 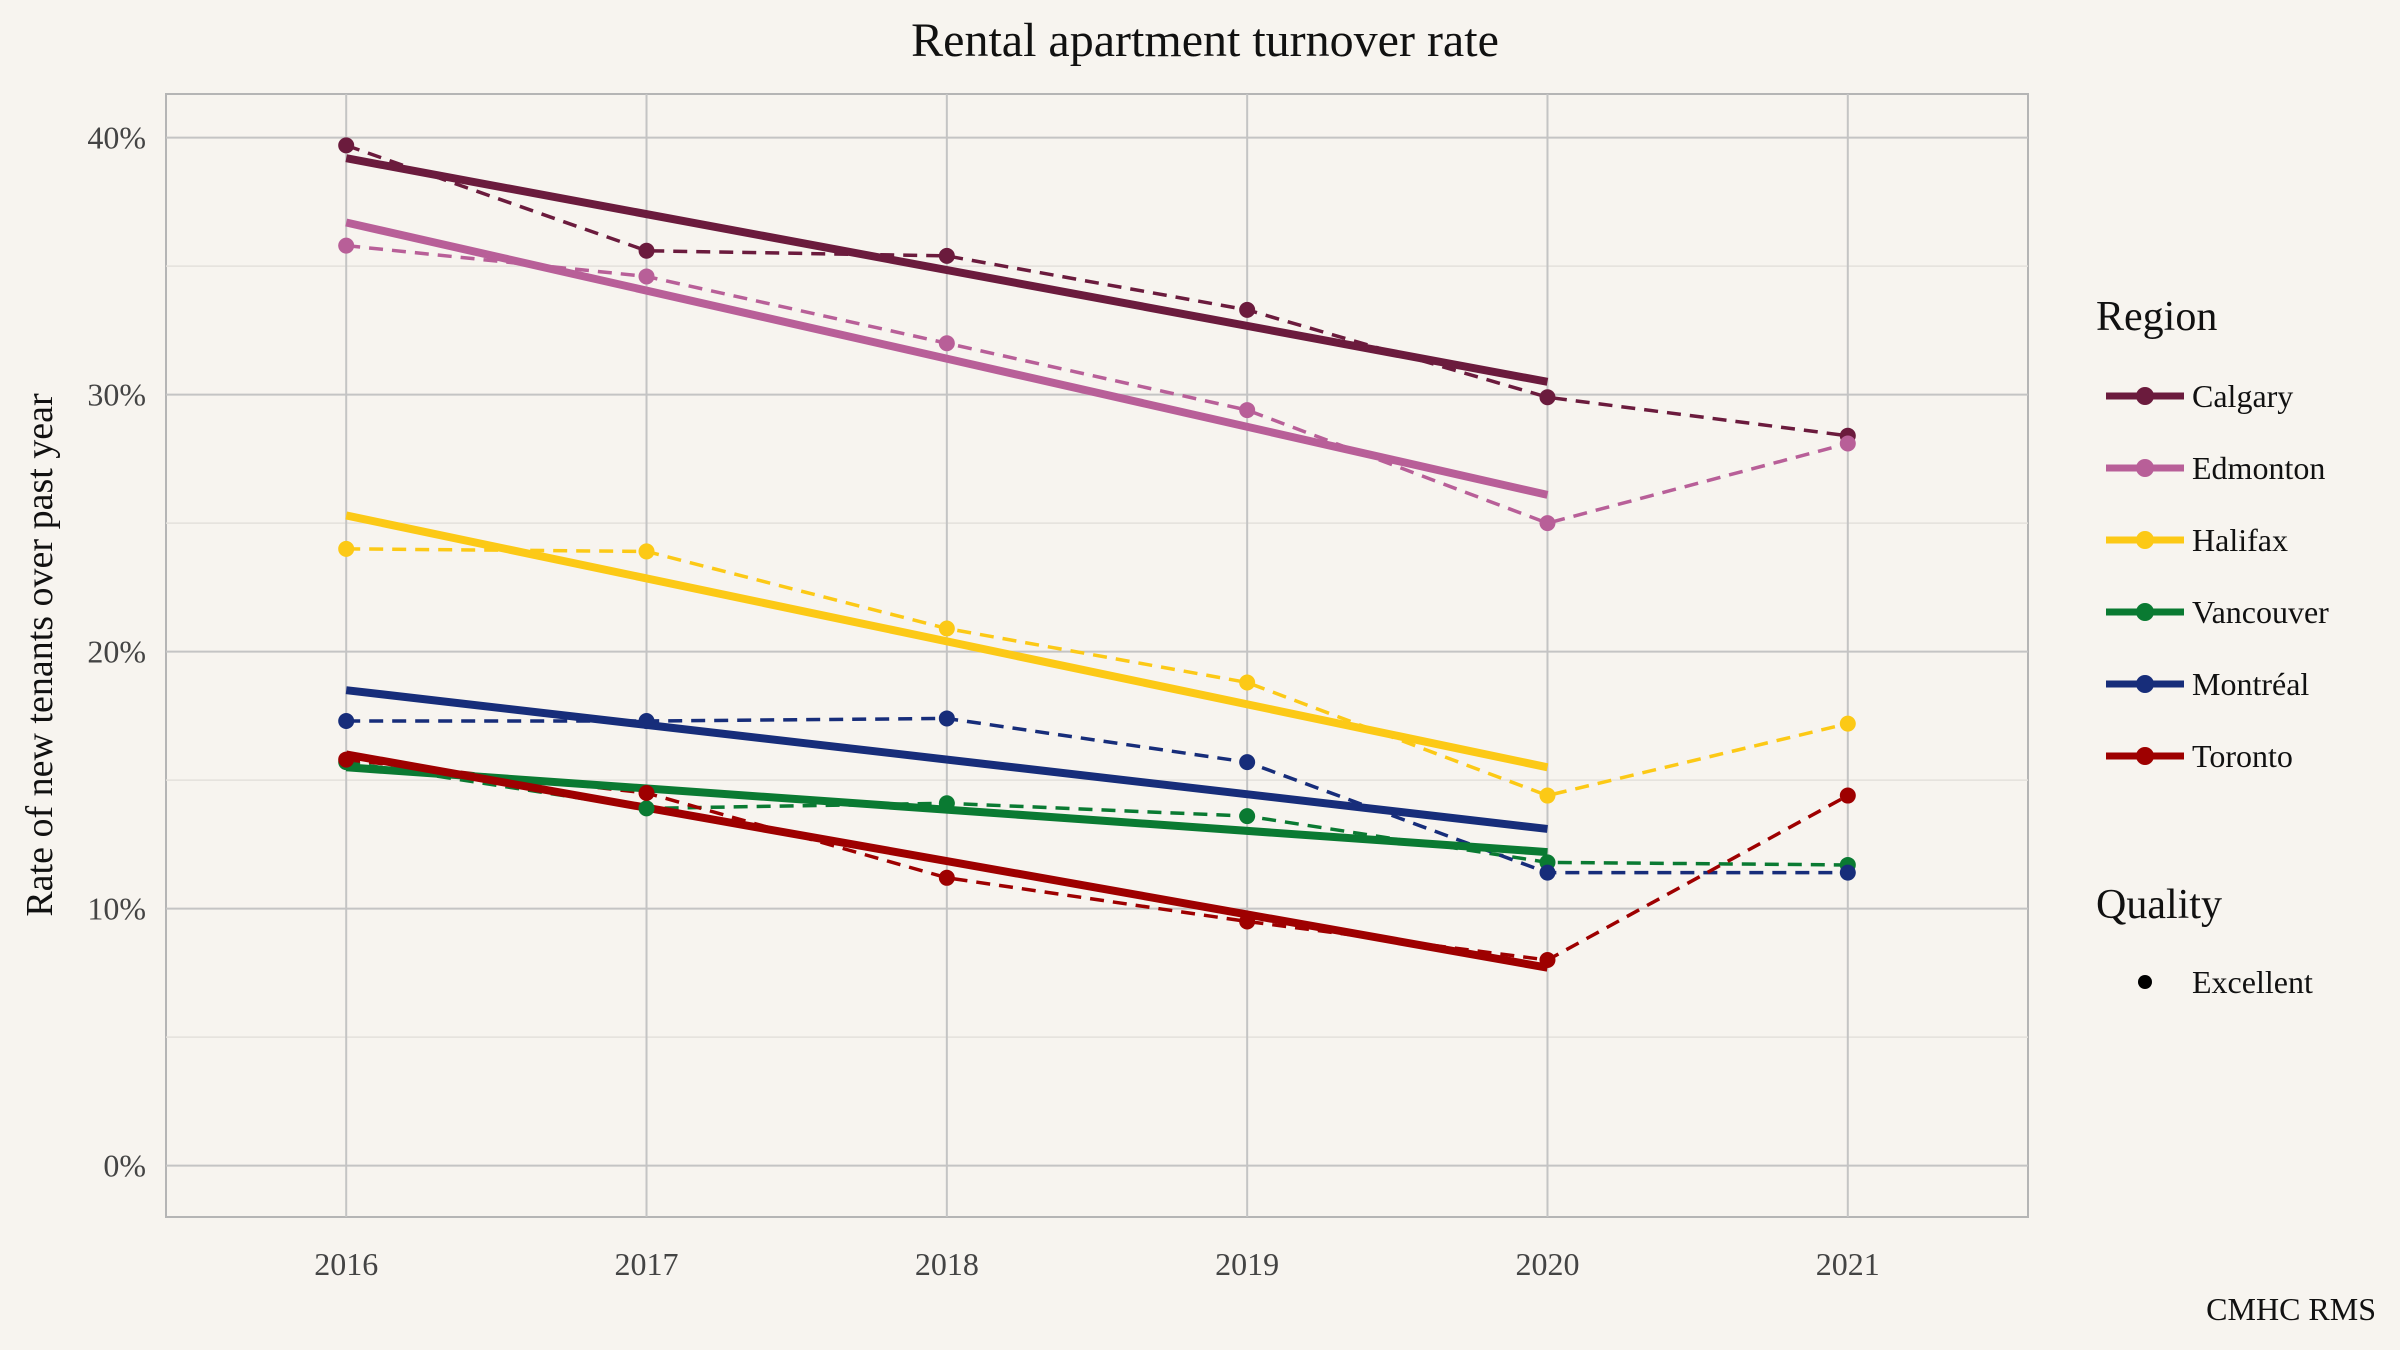 I want to click on trend-line-edmonton, so click(x=947, y=358).